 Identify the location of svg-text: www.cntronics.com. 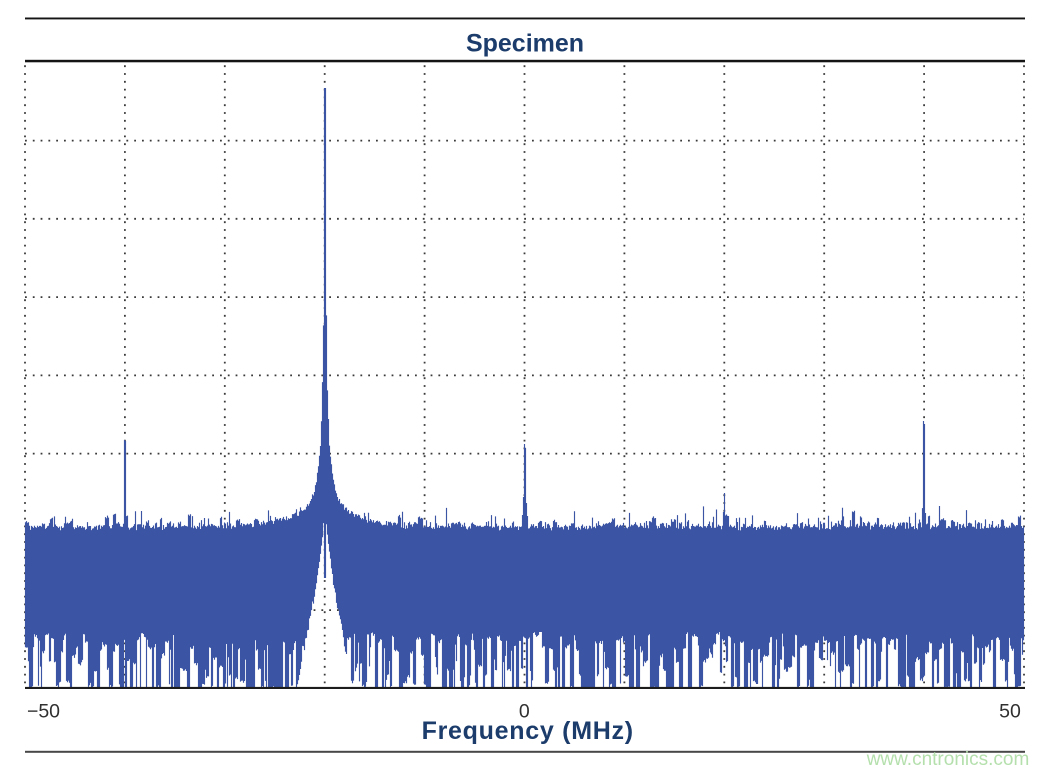
(948, 759).